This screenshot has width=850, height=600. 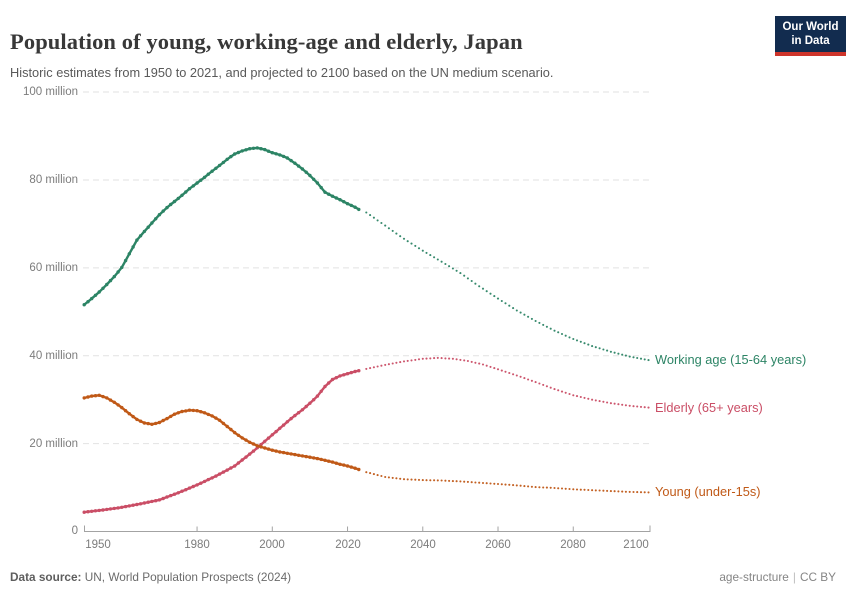 What do you see at coordinates (272, 545) in the screenshot?
I see `x-tick-2000: 2000` at bounding box center [272, 545].